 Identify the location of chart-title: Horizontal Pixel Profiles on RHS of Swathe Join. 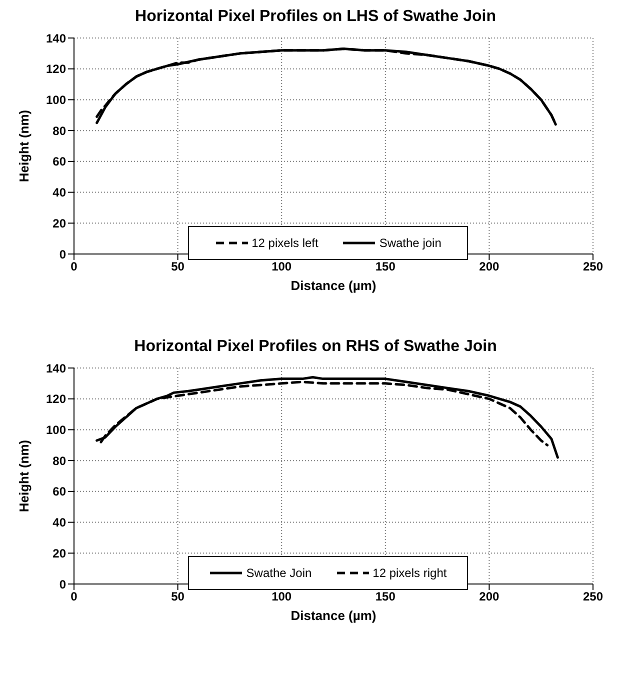
(315, 347).